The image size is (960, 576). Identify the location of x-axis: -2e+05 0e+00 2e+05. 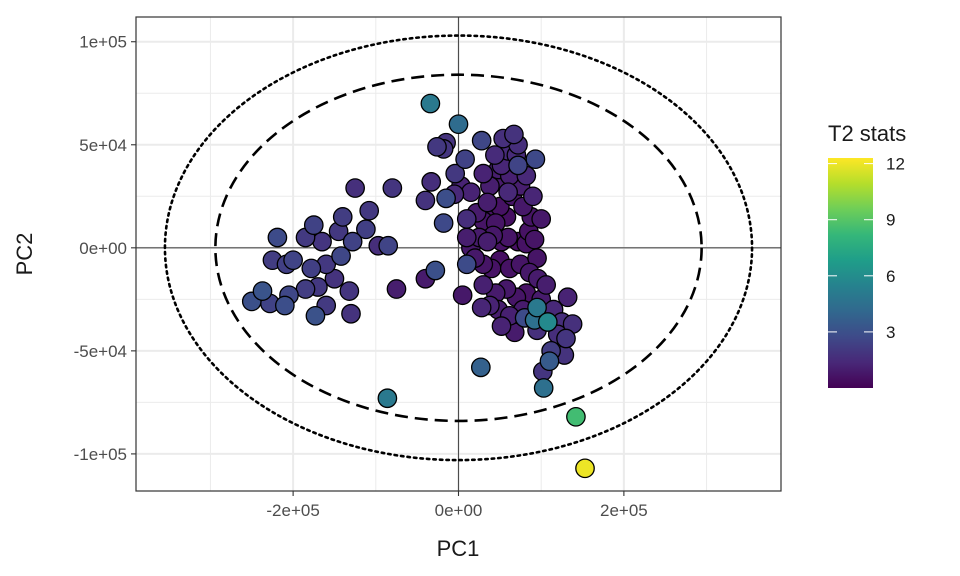
(457, 505).